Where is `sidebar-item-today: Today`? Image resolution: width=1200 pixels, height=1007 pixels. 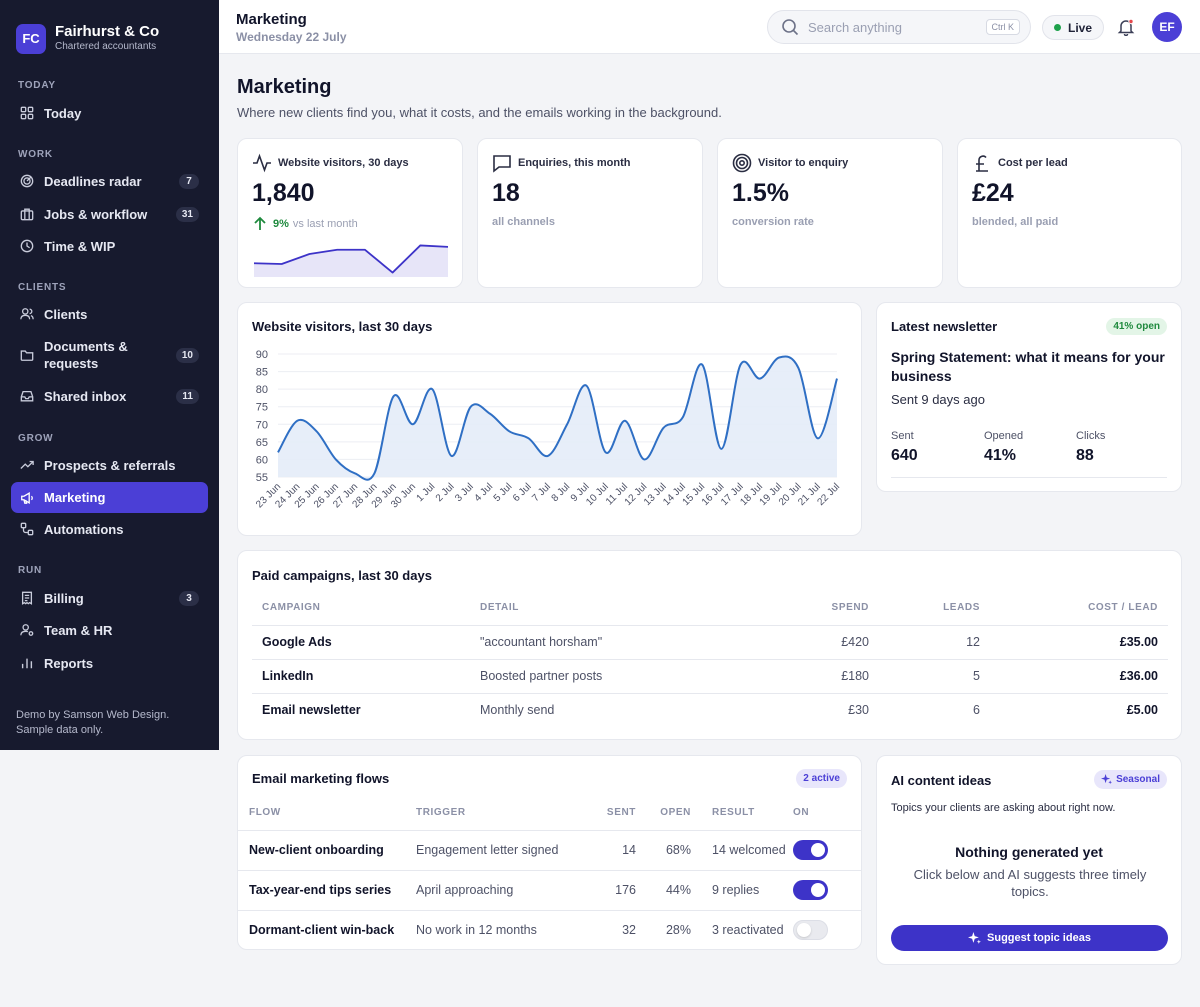 sidebar-item-today: Today is located at coordinates (109, 113).